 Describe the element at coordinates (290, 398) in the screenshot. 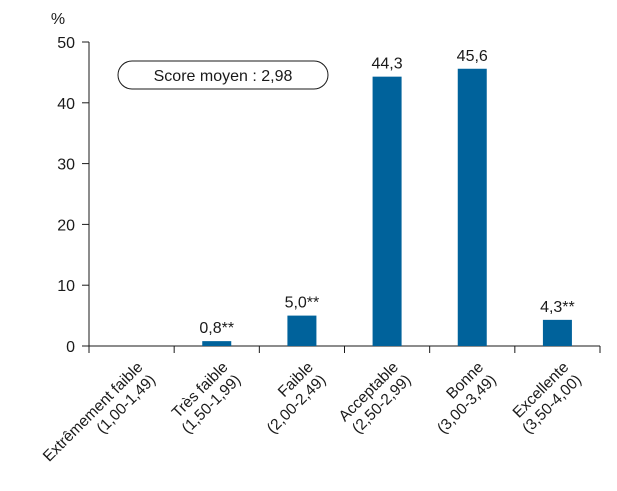

I see `category-label: Faible(2,00-2,49)` at that location.